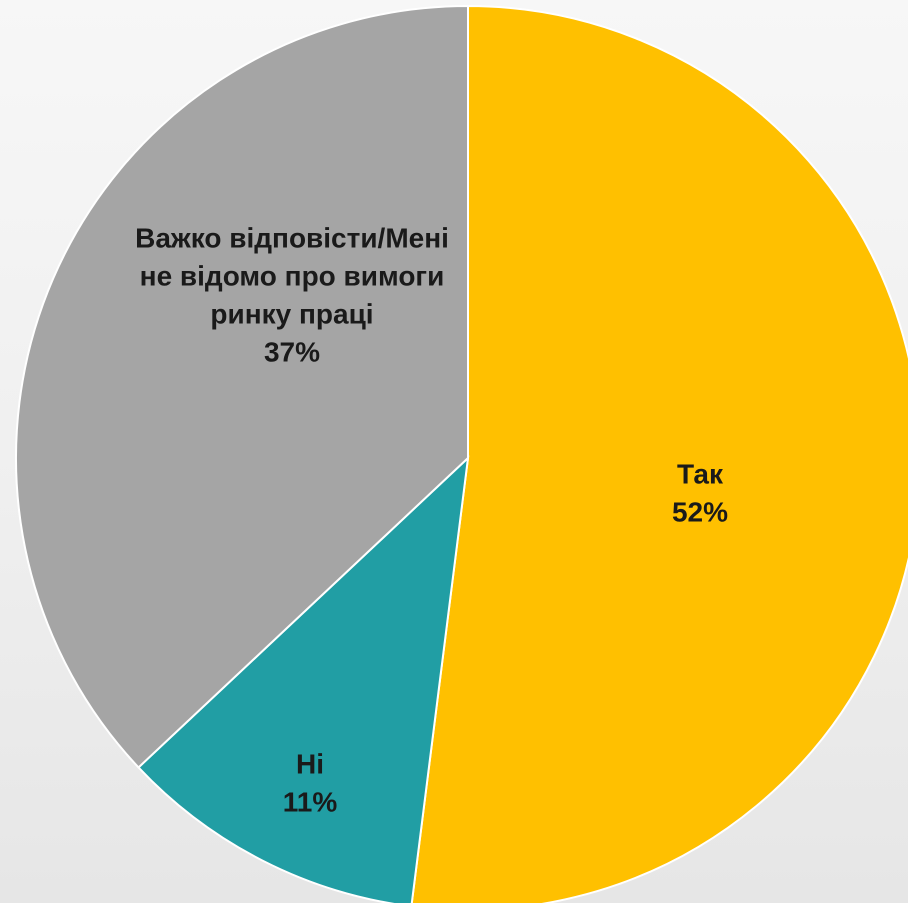 This screenshot has width=908, height=903. What do you see at coordinates (291, 313) in the screenshot?
I see `slice-category-label: ринку праці` at bounding box center [291, 313].